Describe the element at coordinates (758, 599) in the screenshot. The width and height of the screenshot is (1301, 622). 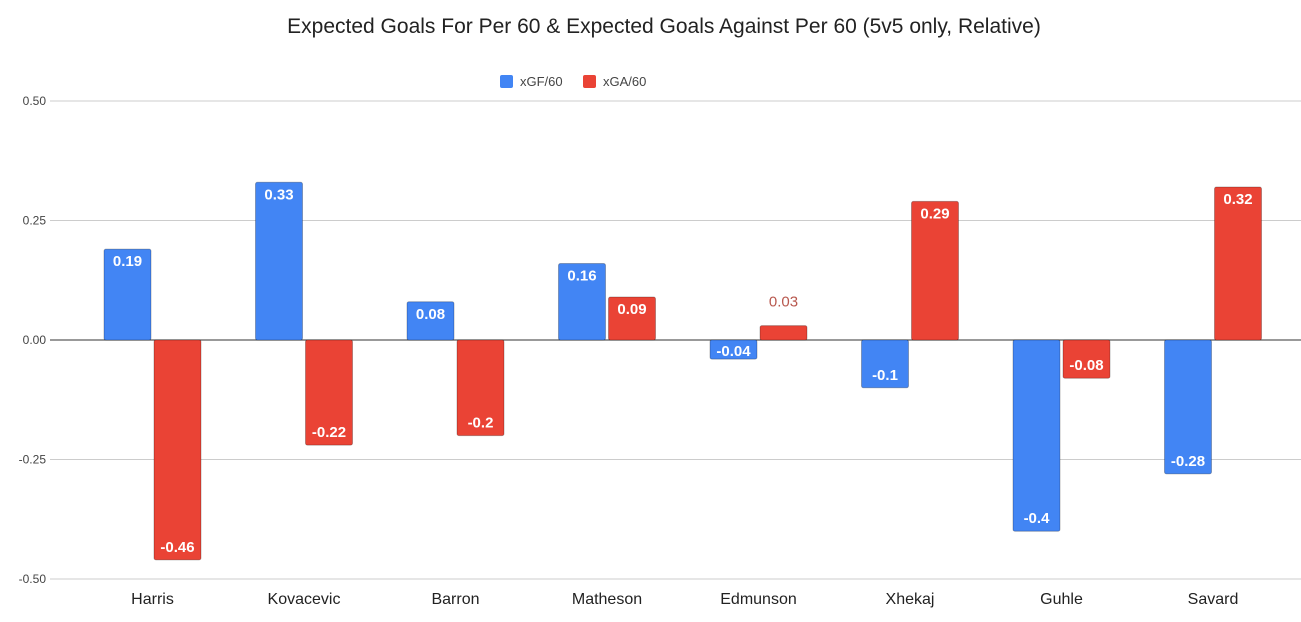
I see `x-tick-label: Edmunson` at that location.